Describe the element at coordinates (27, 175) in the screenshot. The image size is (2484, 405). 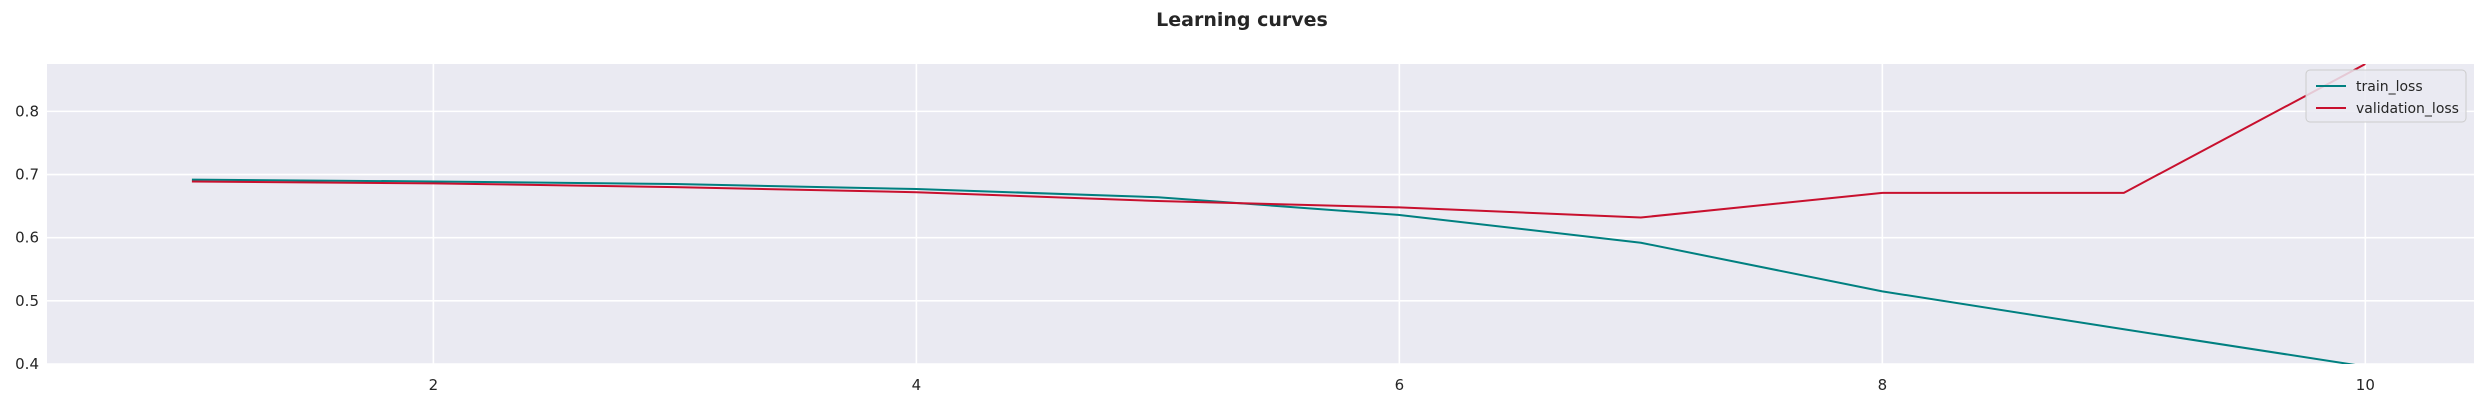
I see `y-tick-label: 0.7` at that location.